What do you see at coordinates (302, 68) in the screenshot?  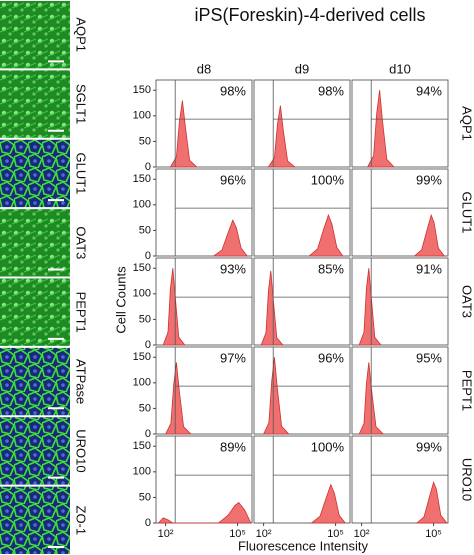 I see `column-label: d9` at bounding box center [302, 68].